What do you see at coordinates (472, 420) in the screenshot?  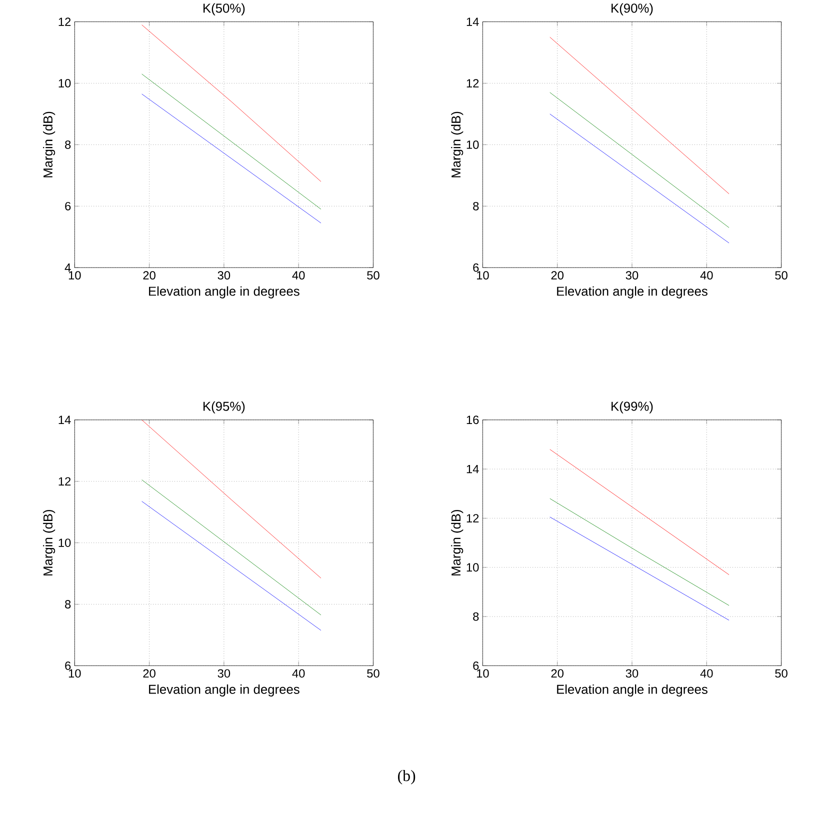 I see `y-tick-label: 16` at bounding box center [472, 420].